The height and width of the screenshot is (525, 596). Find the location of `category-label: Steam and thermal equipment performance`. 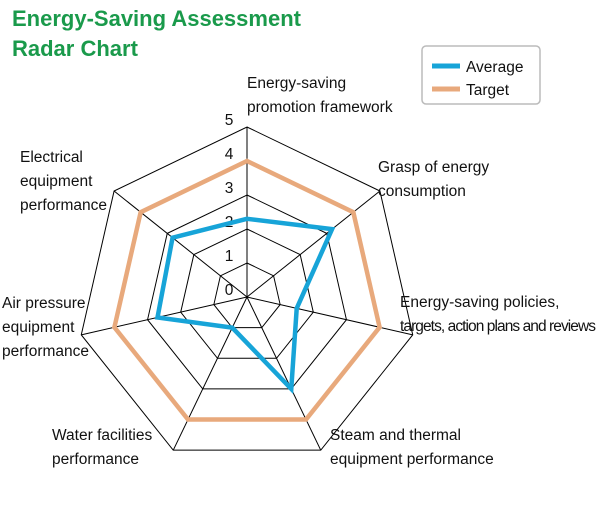

category-label: Steam and thermal equipment performance is located at coordinates (412, 447).